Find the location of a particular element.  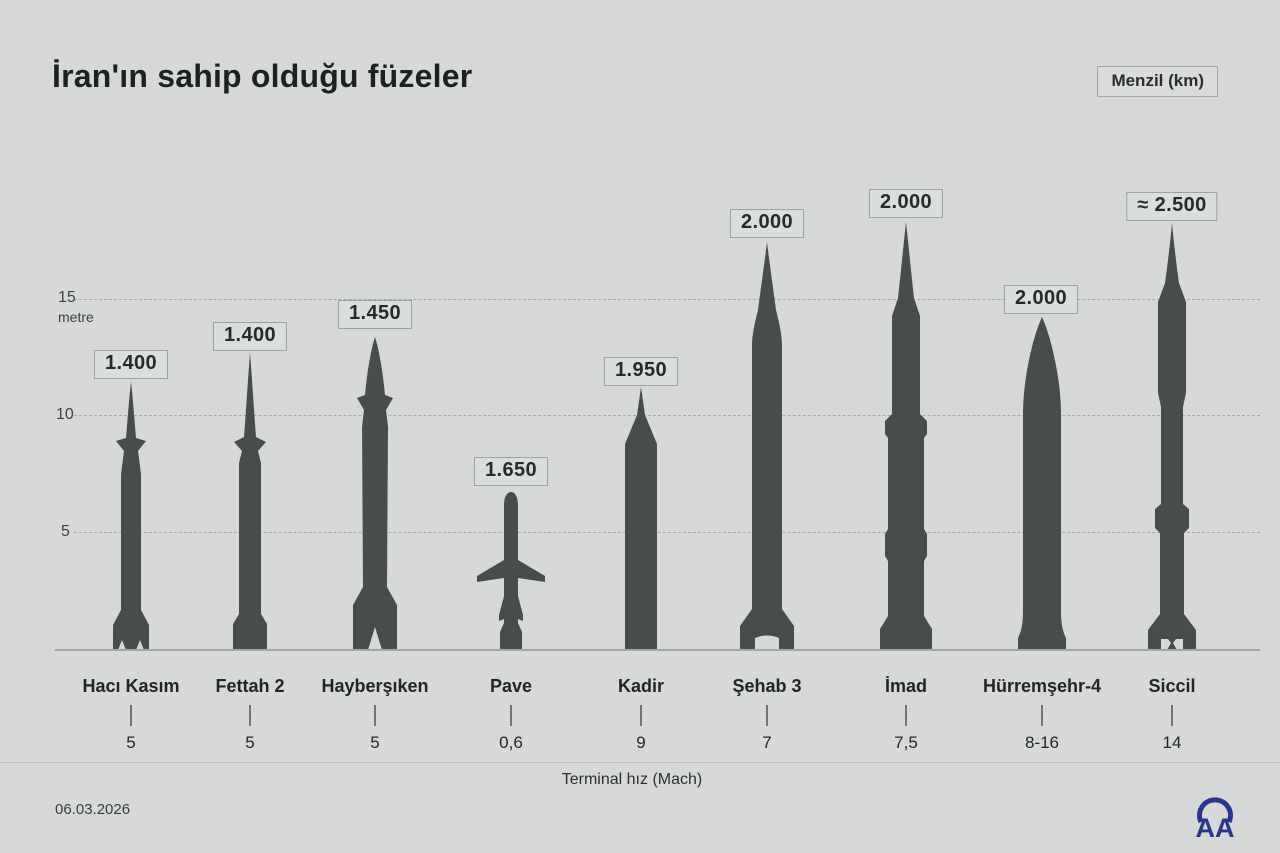

axis-unit-metre: metre is located at coordinates (76, 317).